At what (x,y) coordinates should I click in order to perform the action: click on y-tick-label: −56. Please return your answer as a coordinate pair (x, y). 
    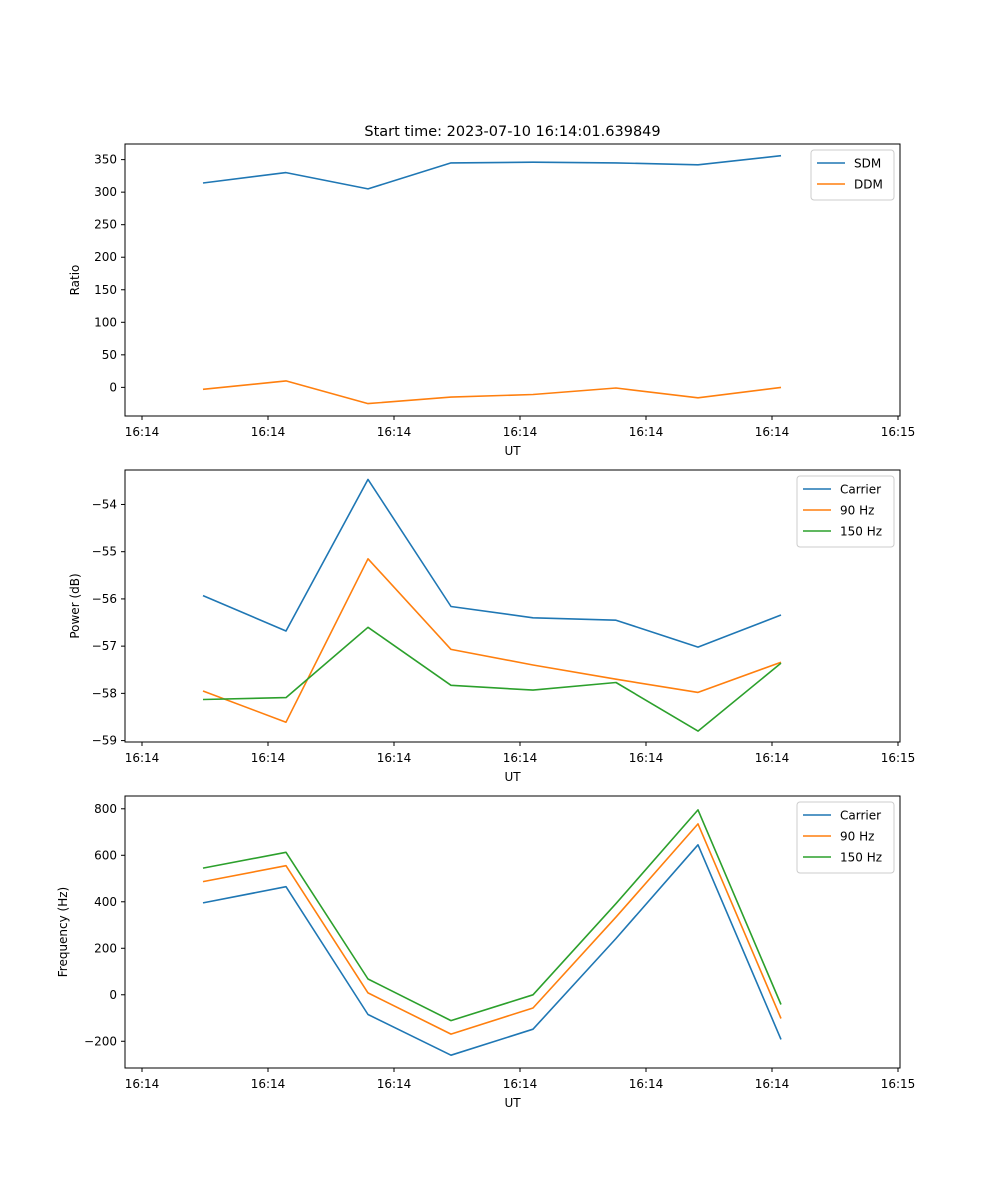
    Looking at the image, I should click on (104, 599).